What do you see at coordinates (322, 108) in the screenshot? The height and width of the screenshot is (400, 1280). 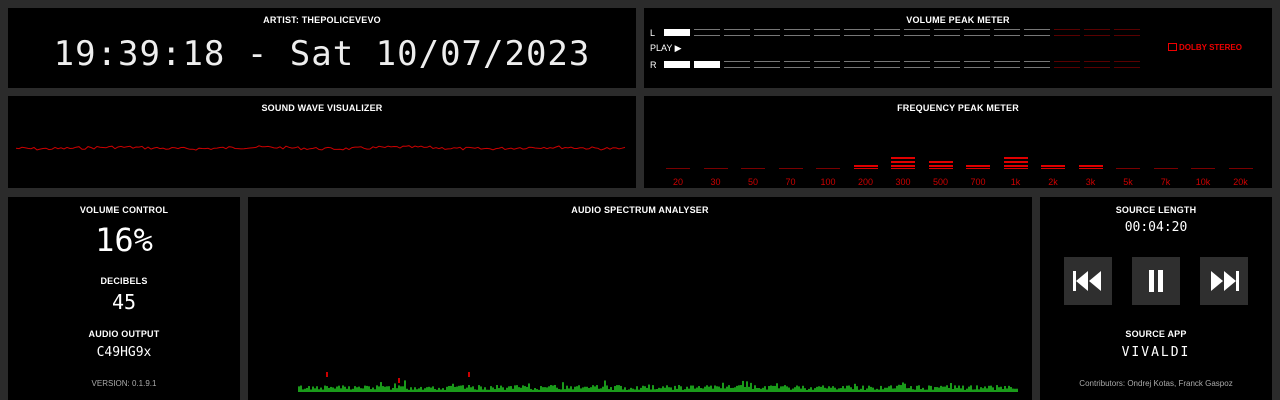 I see `sound-wave-title: SOUND WAVE VISUALIZER` at bounding box center [322, 108].